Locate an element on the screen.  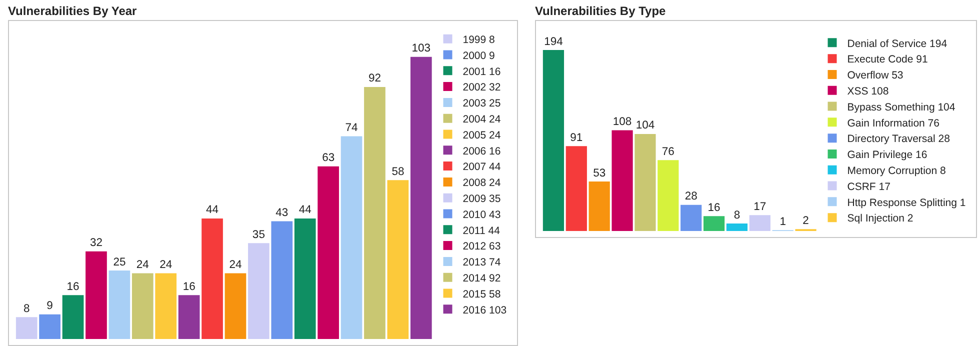
legend-label: 2002 32 is located at coordinates (481, 88).